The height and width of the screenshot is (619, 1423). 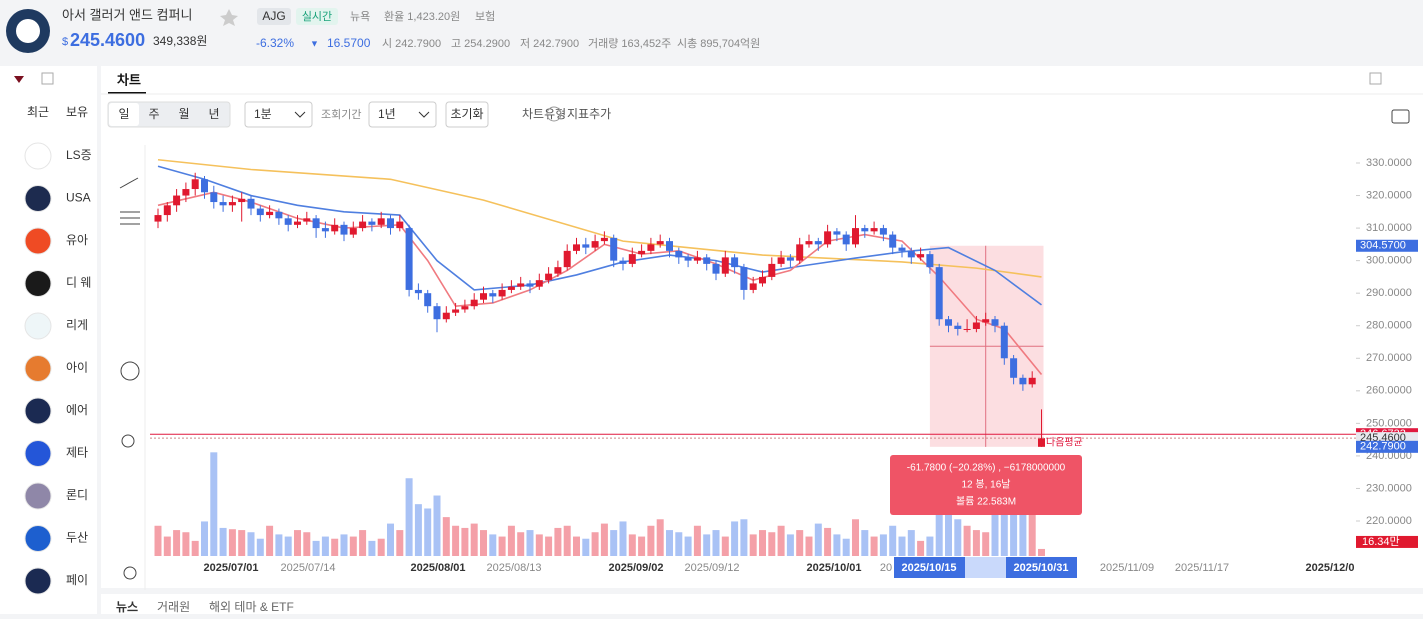 What do you see at coordinates (77, 580) in the screenshot?
I see `stock-item: 페이` at bounding box center [77, 580].